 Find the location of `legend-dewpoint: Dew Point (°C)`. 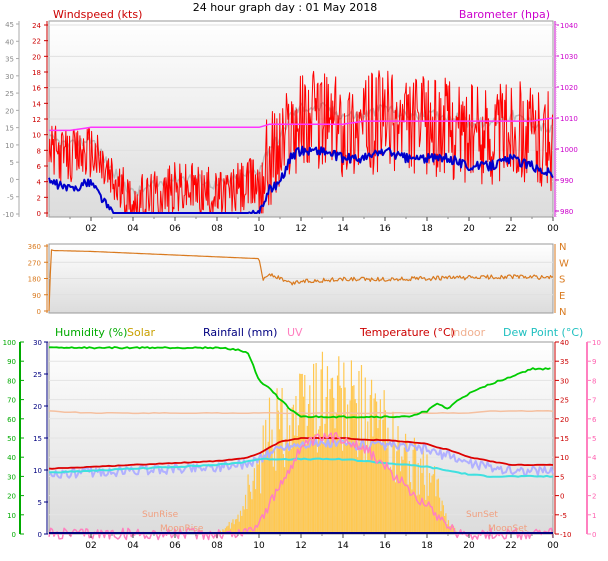

legend-dewpoint: Dew Point (°C) is located at coordinates (543, 332).